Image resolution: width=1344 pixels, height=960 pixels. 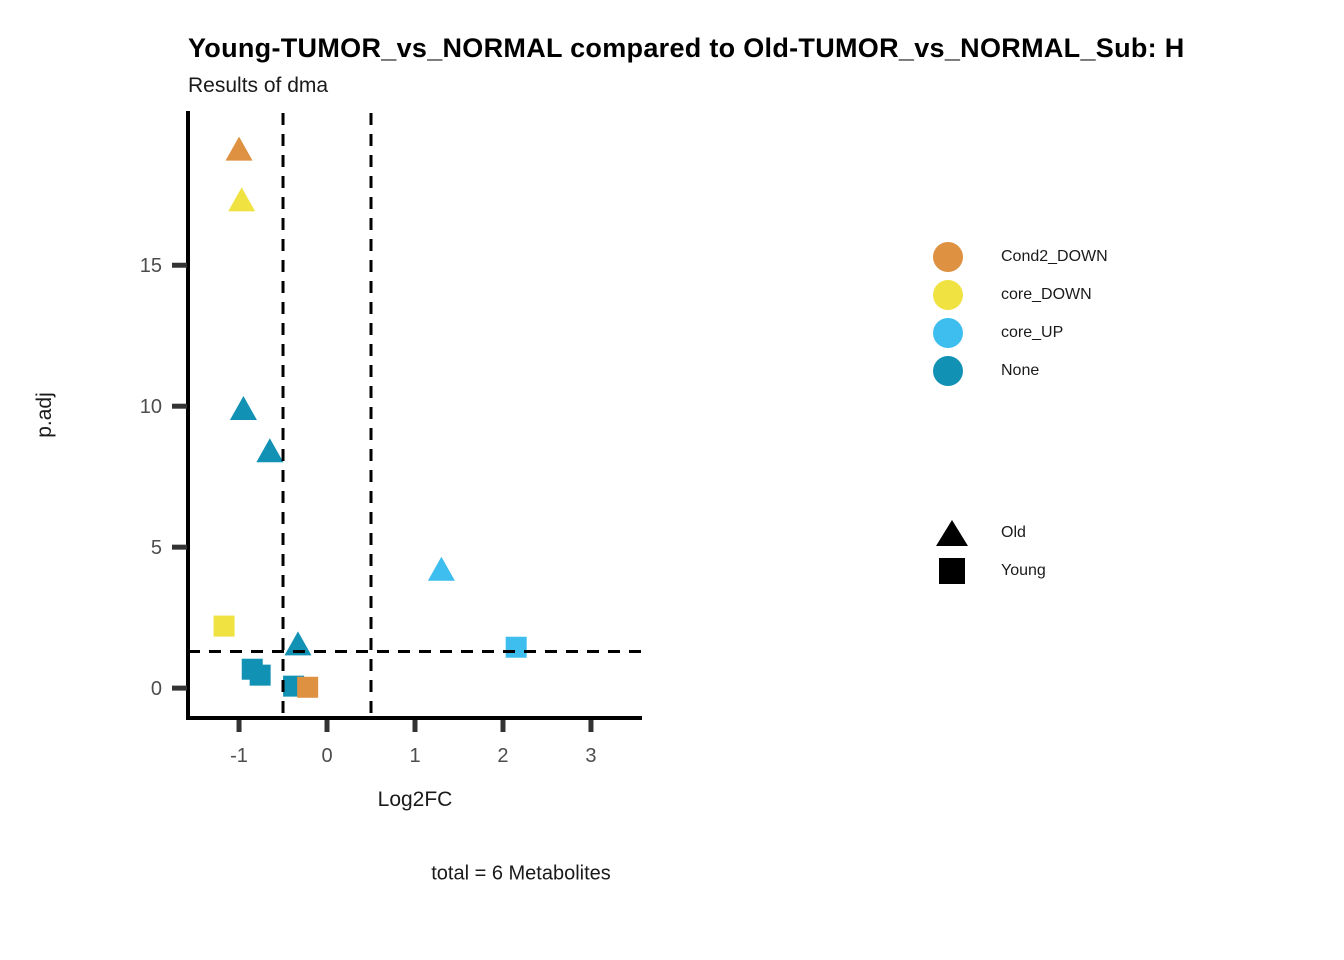 I want to click on color-legend-item: core_UP, so click(x=1020, y=333).